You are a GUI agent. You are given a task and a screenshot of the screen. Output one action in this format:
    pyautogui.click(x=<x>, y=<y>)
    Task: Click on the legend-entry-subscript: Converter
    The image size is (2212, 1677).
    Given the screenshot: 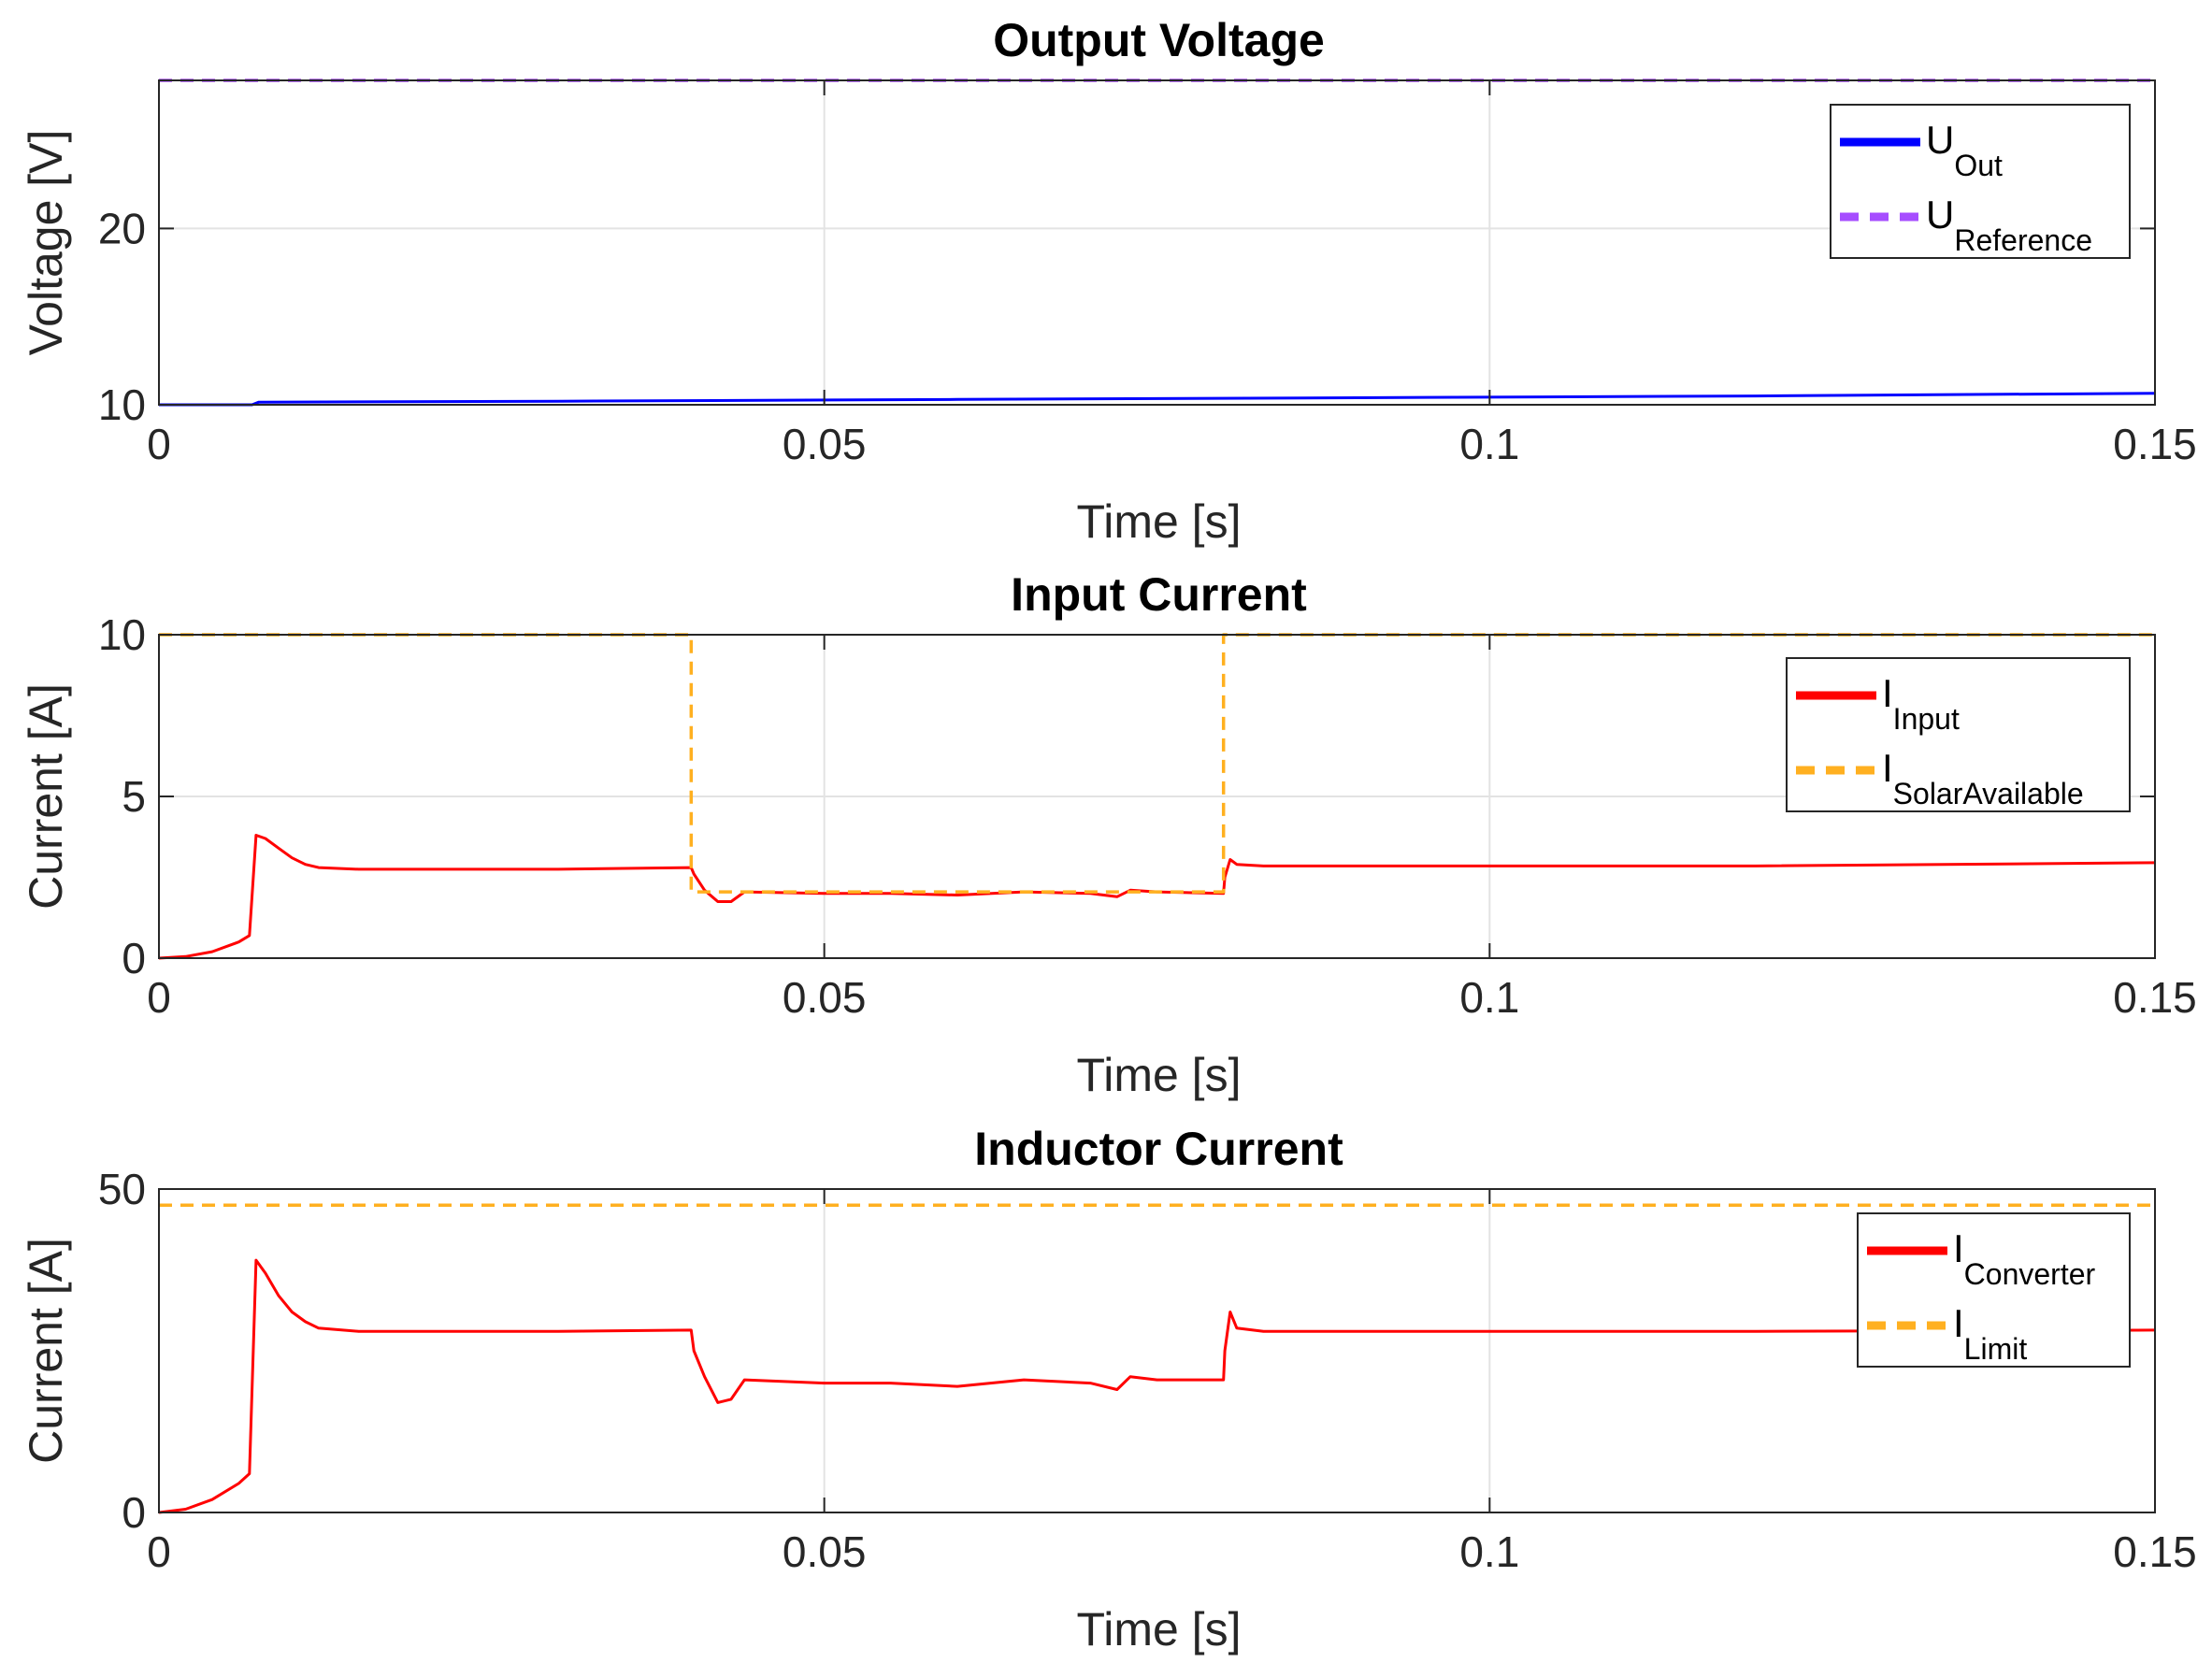 What is the action you would take?
    pyautogui.click(x=2030, y=1274)
    